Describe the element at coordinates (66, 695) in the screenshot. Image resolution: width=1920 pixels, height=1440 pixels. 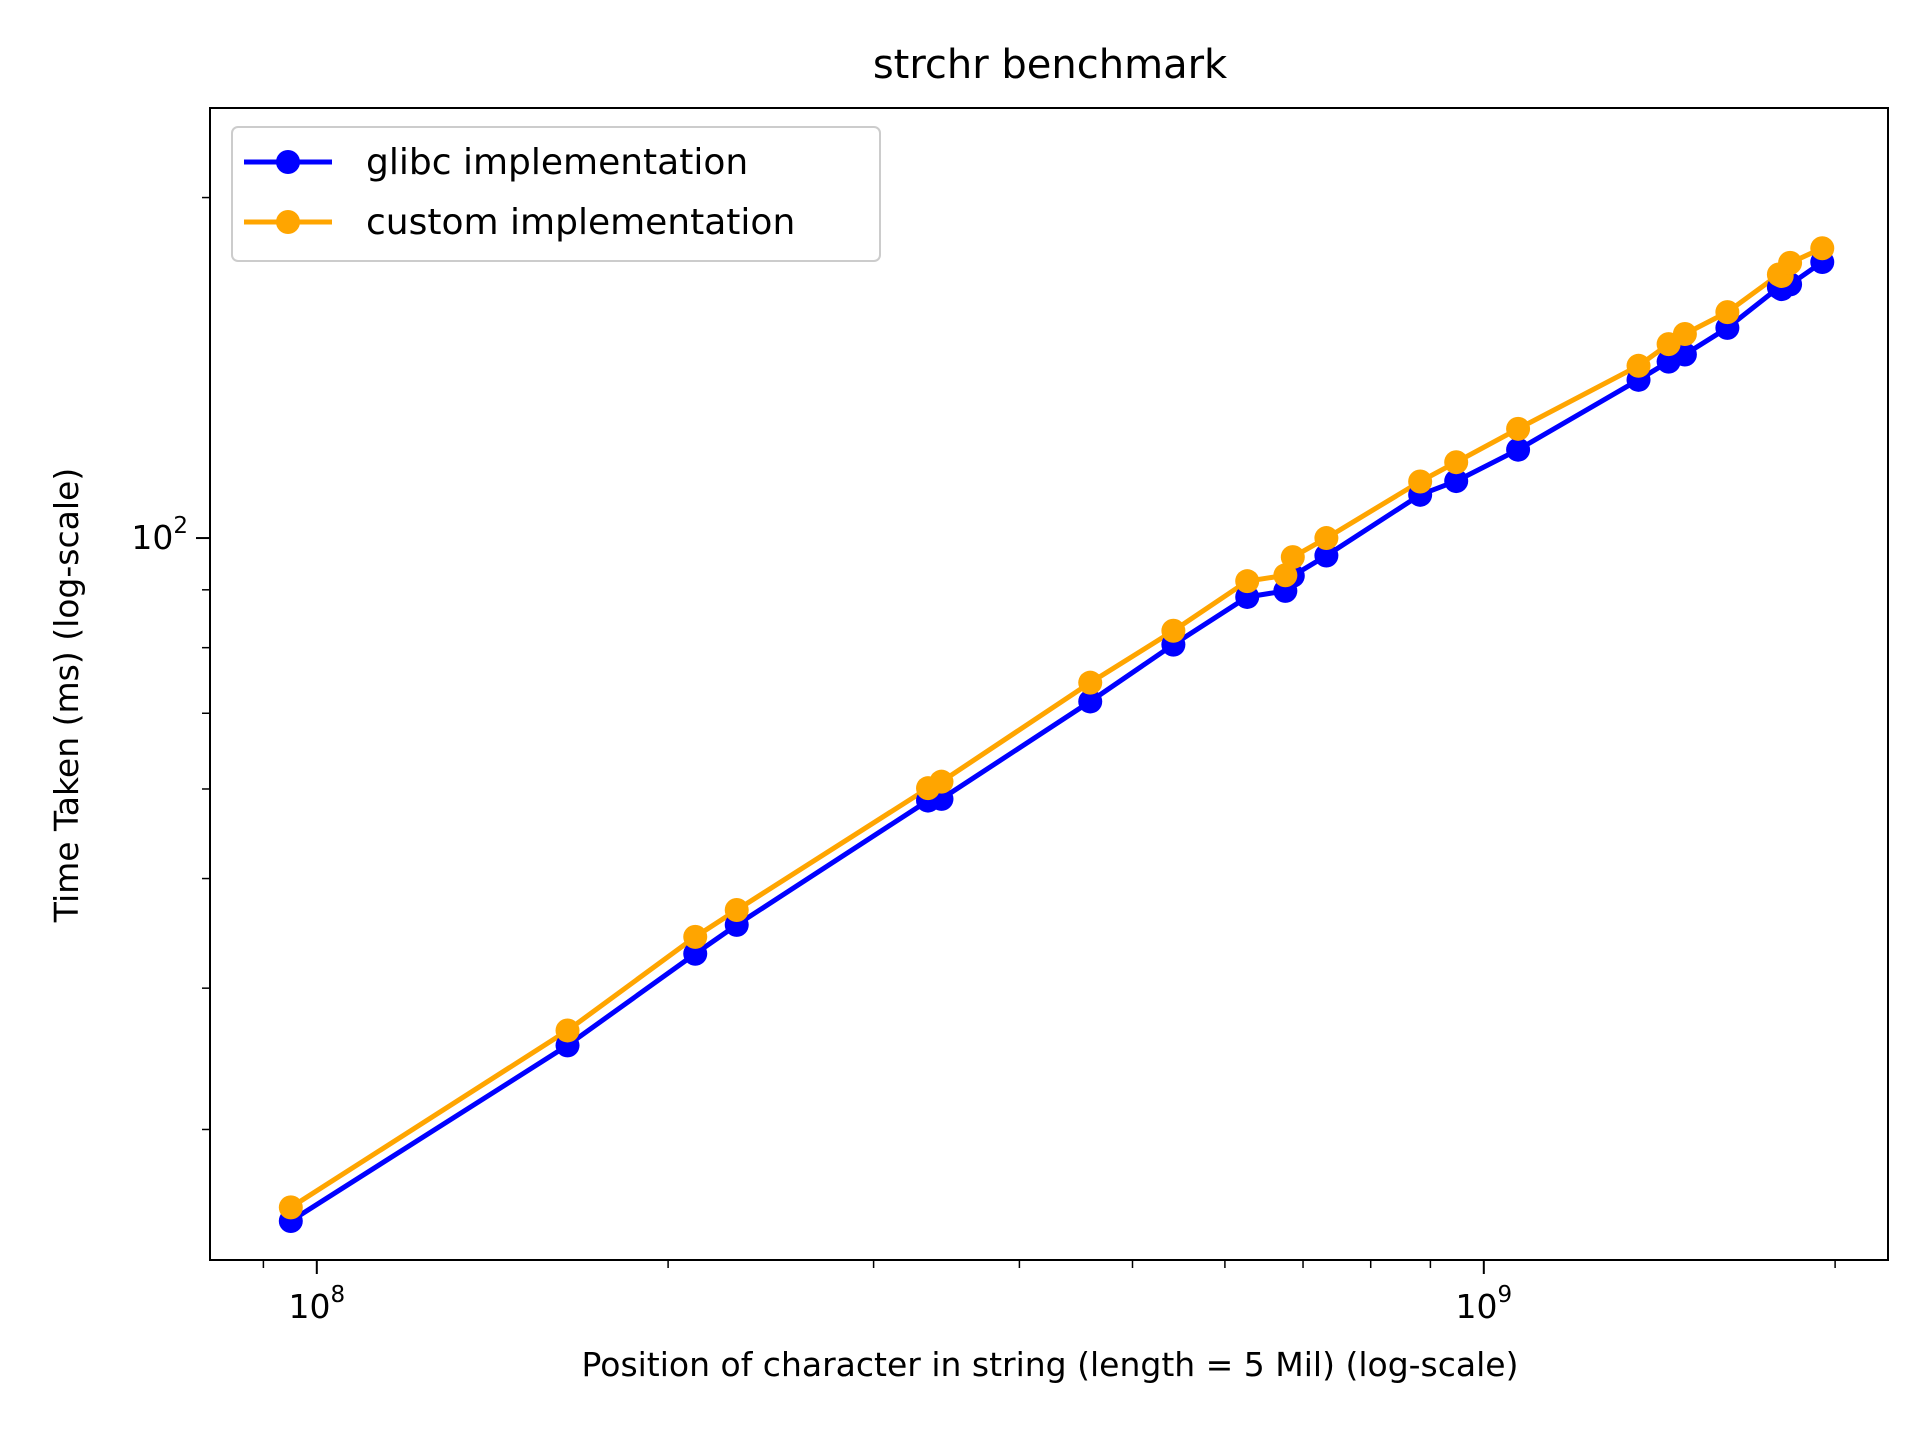
I see `y-axis-label: Time Taken (ms) (log-scale)` at that location.